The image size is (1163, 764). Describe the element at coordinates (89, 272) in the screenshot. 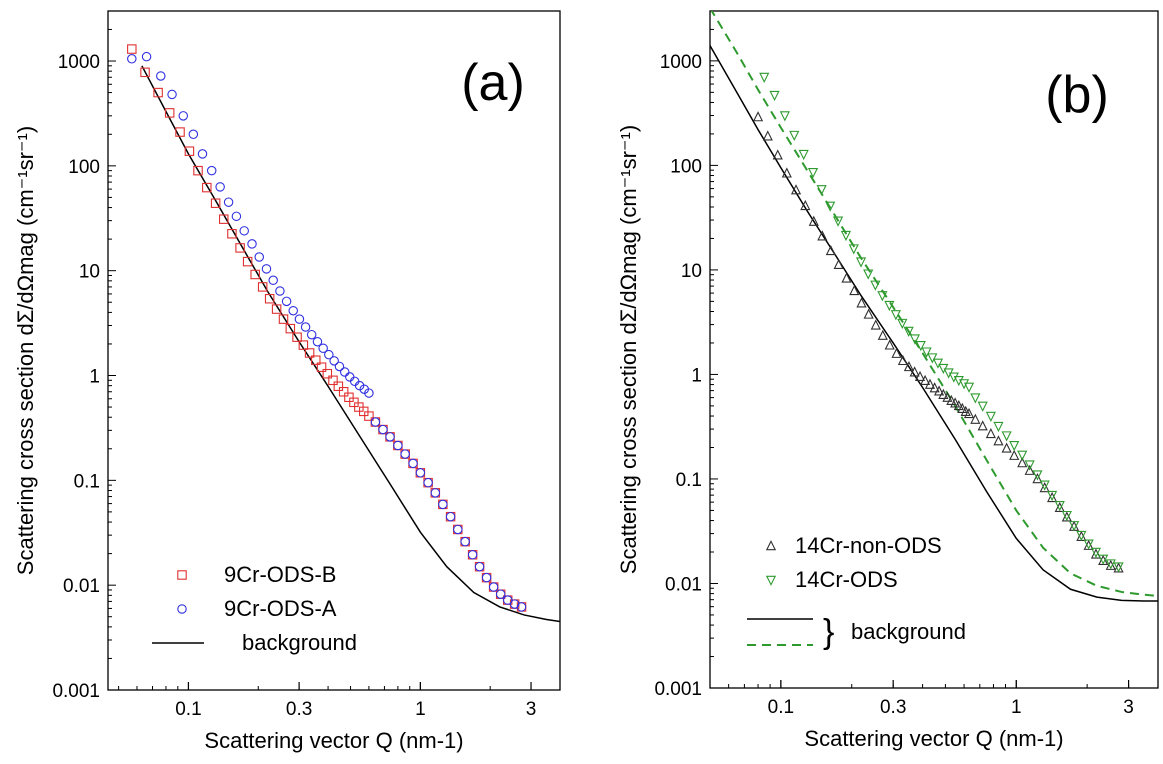

I see `y-tick-label: 10` at that location.